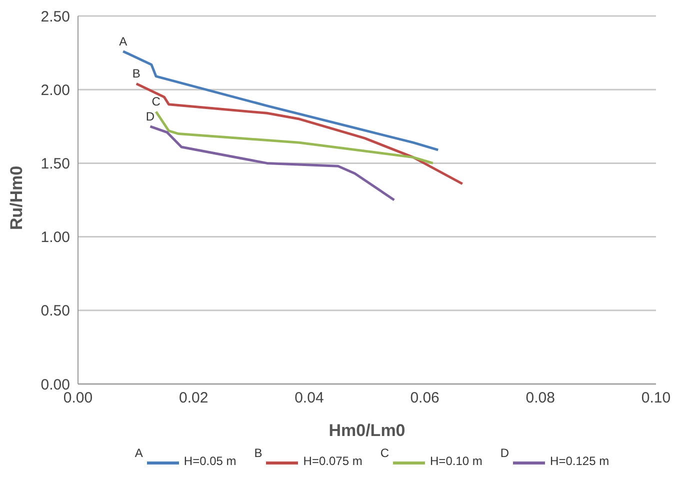  What do you see at coordinates (55, 17) in the screenshot?
I see `y-tick-label: 2.50` at bounding box center [55, 17].